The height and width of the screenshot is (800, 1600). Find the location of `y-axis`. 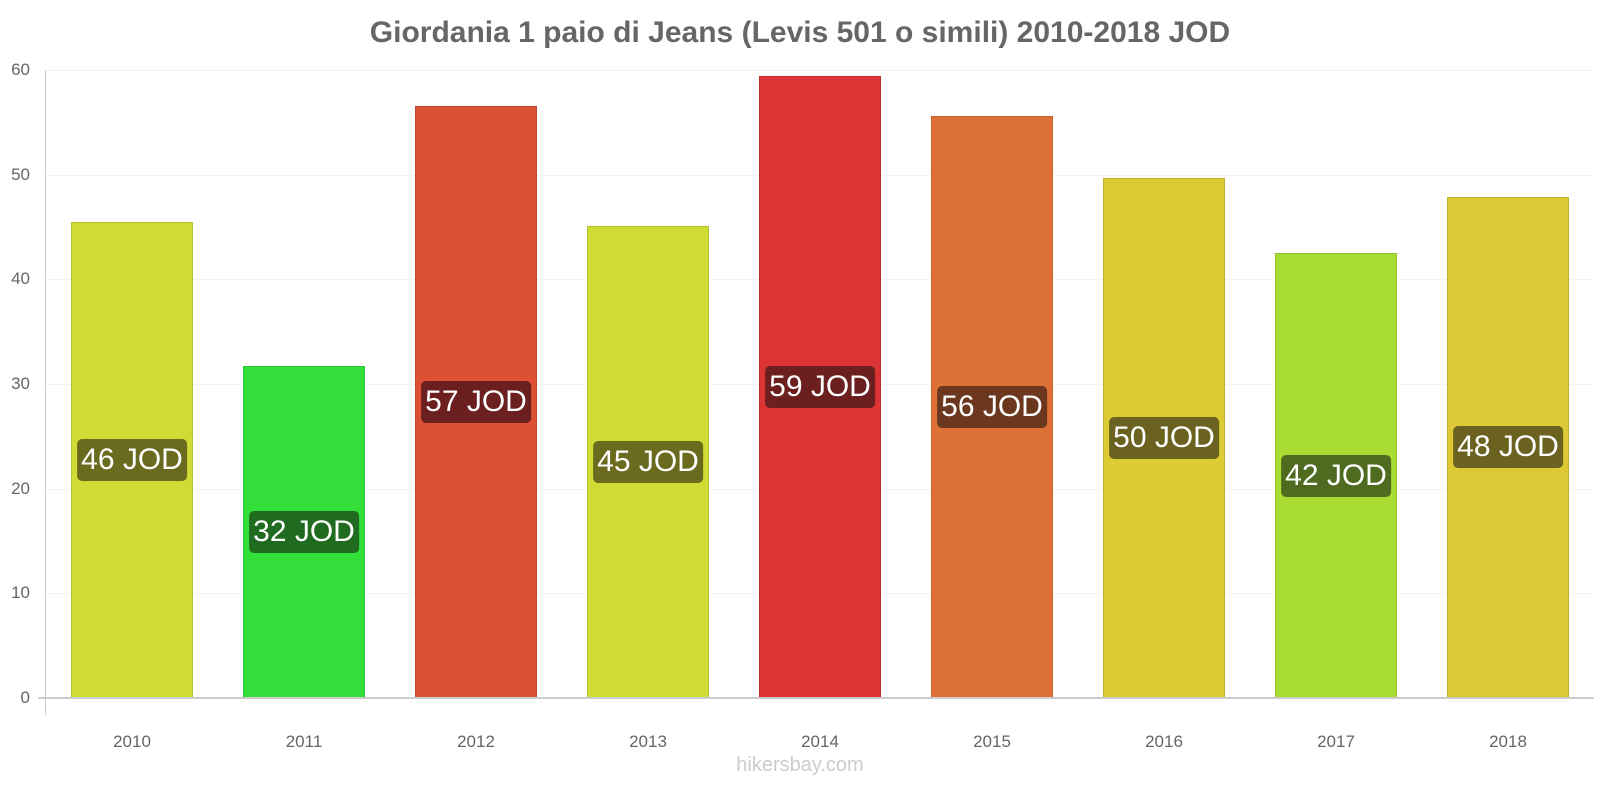

y-axis is located at coordinates (45, 392).